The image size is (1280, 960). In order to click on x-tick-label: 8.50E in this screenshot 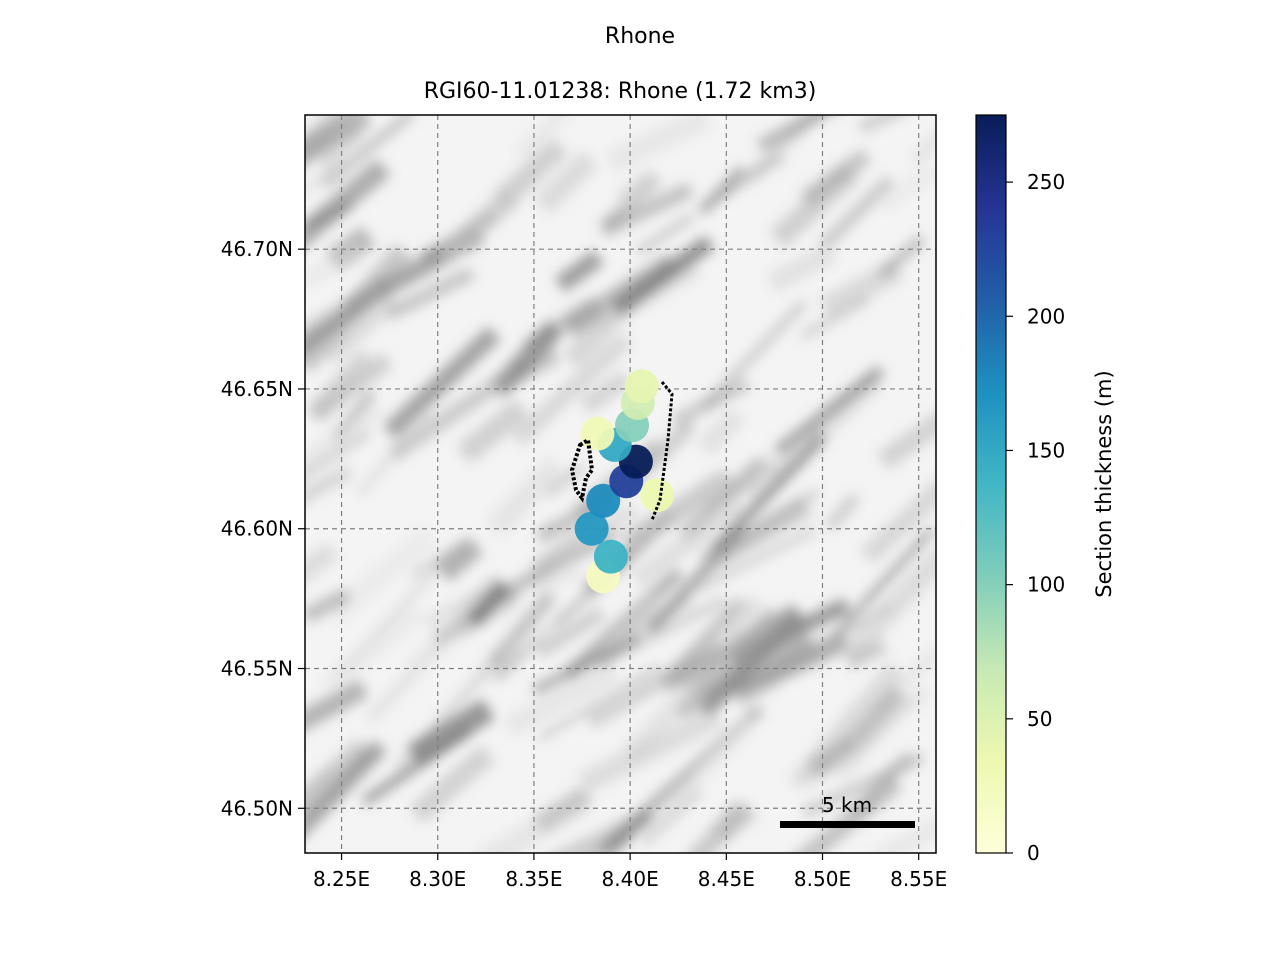, I will do `click(822, 879)`.